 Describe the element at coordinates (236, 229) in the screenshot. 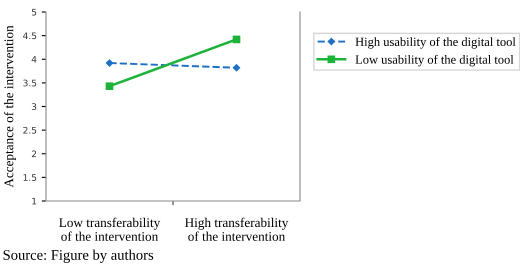

I see `x-tick-label: High transferability of the intervention` at that location.